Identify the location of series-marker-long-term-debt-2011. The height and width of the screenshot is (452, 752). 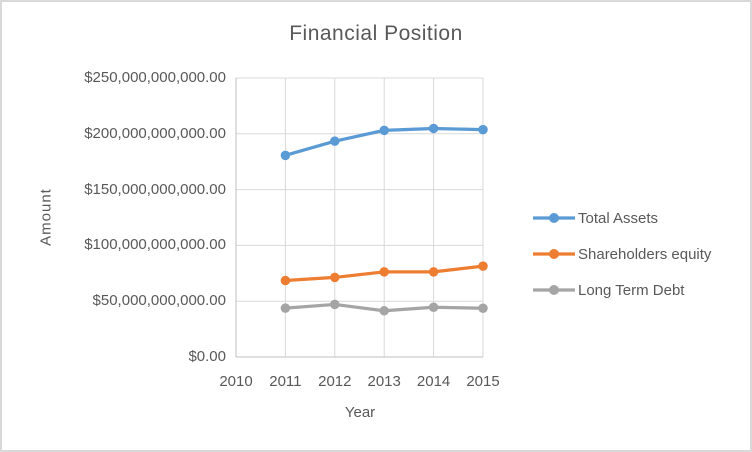
(285, 308).